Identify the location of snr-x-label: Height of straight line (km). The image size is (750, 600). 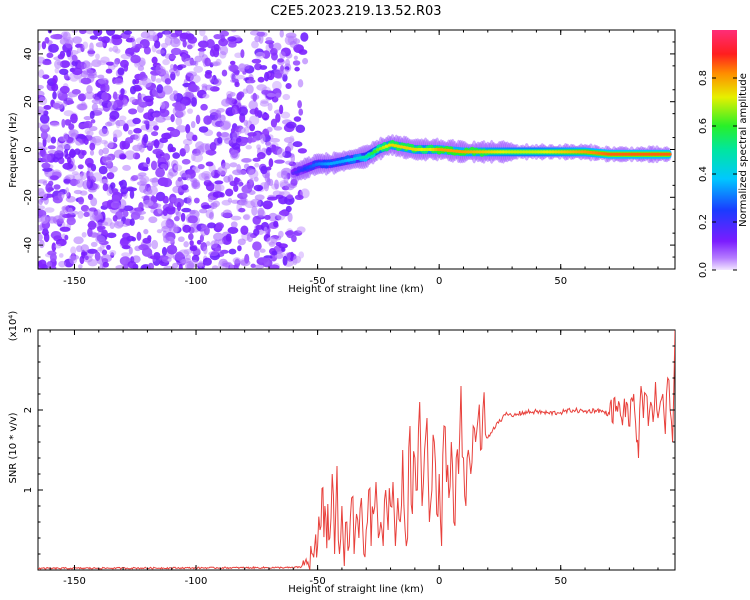
(356, 589).